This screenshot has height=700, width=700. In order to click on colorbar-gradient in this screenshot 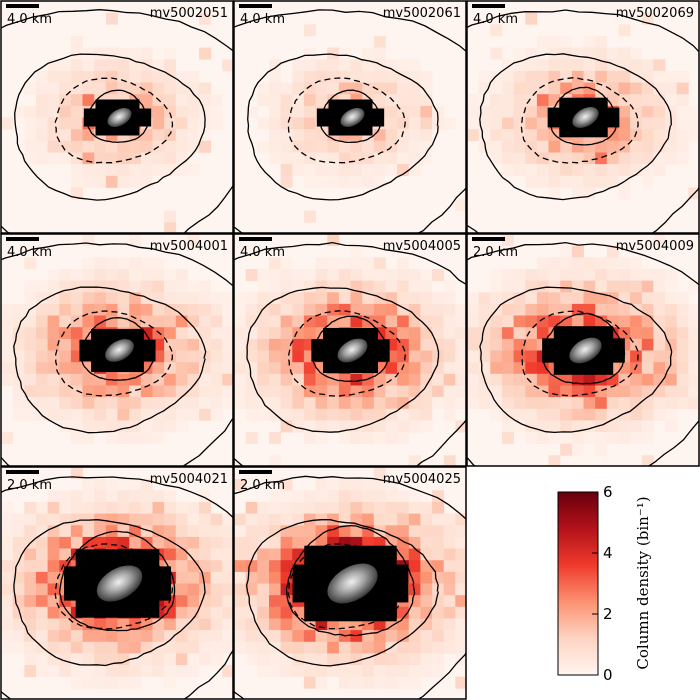, I will do `click(578, 583)`.